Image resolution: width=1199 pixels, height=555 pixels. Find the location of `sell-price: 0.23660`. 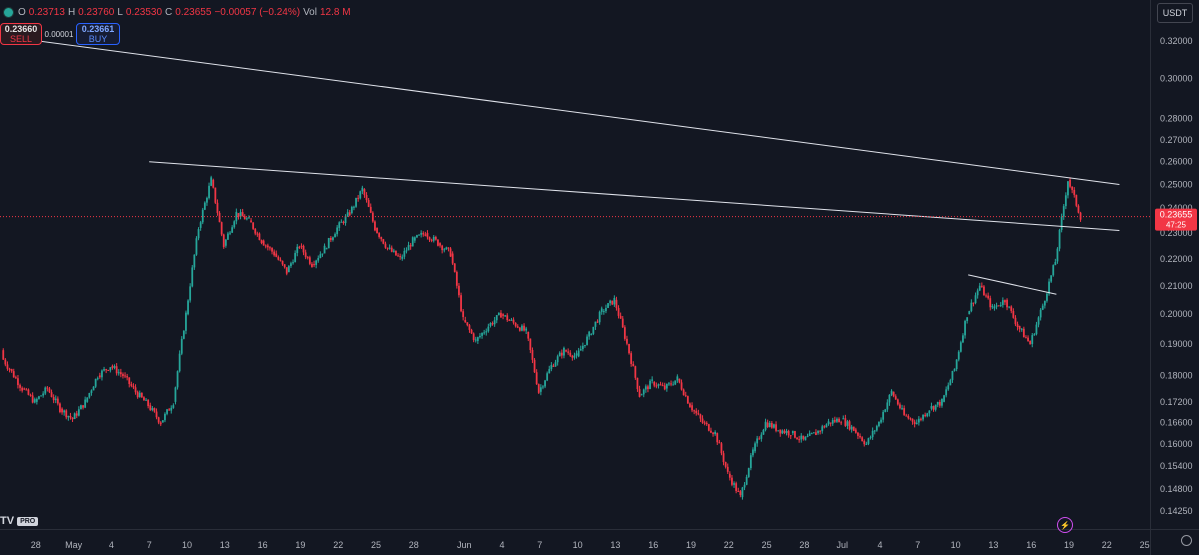

sell-price: 0.23660 is located at coordinates (21, 29).